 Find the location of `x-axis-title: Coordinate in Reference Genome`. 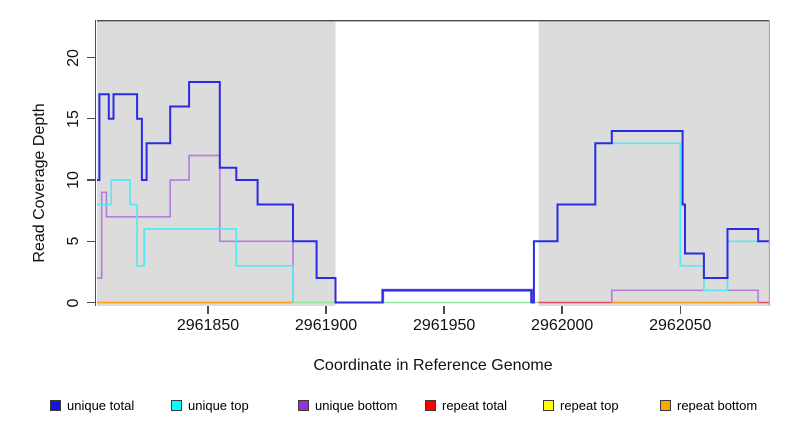

x-axis-title: Coordinate in Reference Genome is located at coordinates (433, 365).